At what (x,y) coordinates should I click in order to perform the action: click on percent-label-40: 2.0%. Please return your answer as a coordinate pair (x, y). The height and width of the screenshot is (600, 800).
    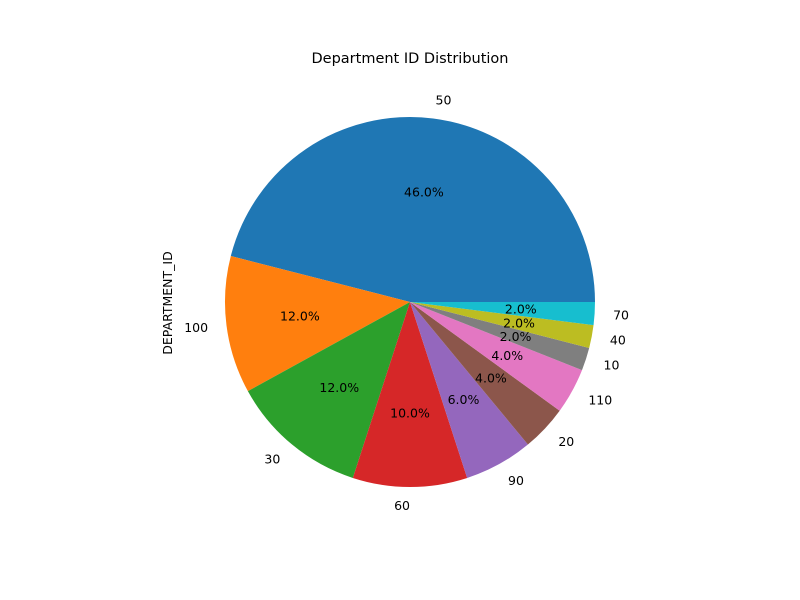
    Looking at the image, I should click on (519, 322).